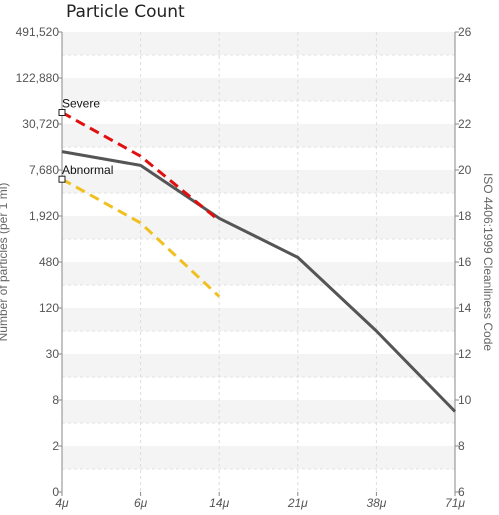  I want to click on x-tick-label: 38μ, so click(376, 503).